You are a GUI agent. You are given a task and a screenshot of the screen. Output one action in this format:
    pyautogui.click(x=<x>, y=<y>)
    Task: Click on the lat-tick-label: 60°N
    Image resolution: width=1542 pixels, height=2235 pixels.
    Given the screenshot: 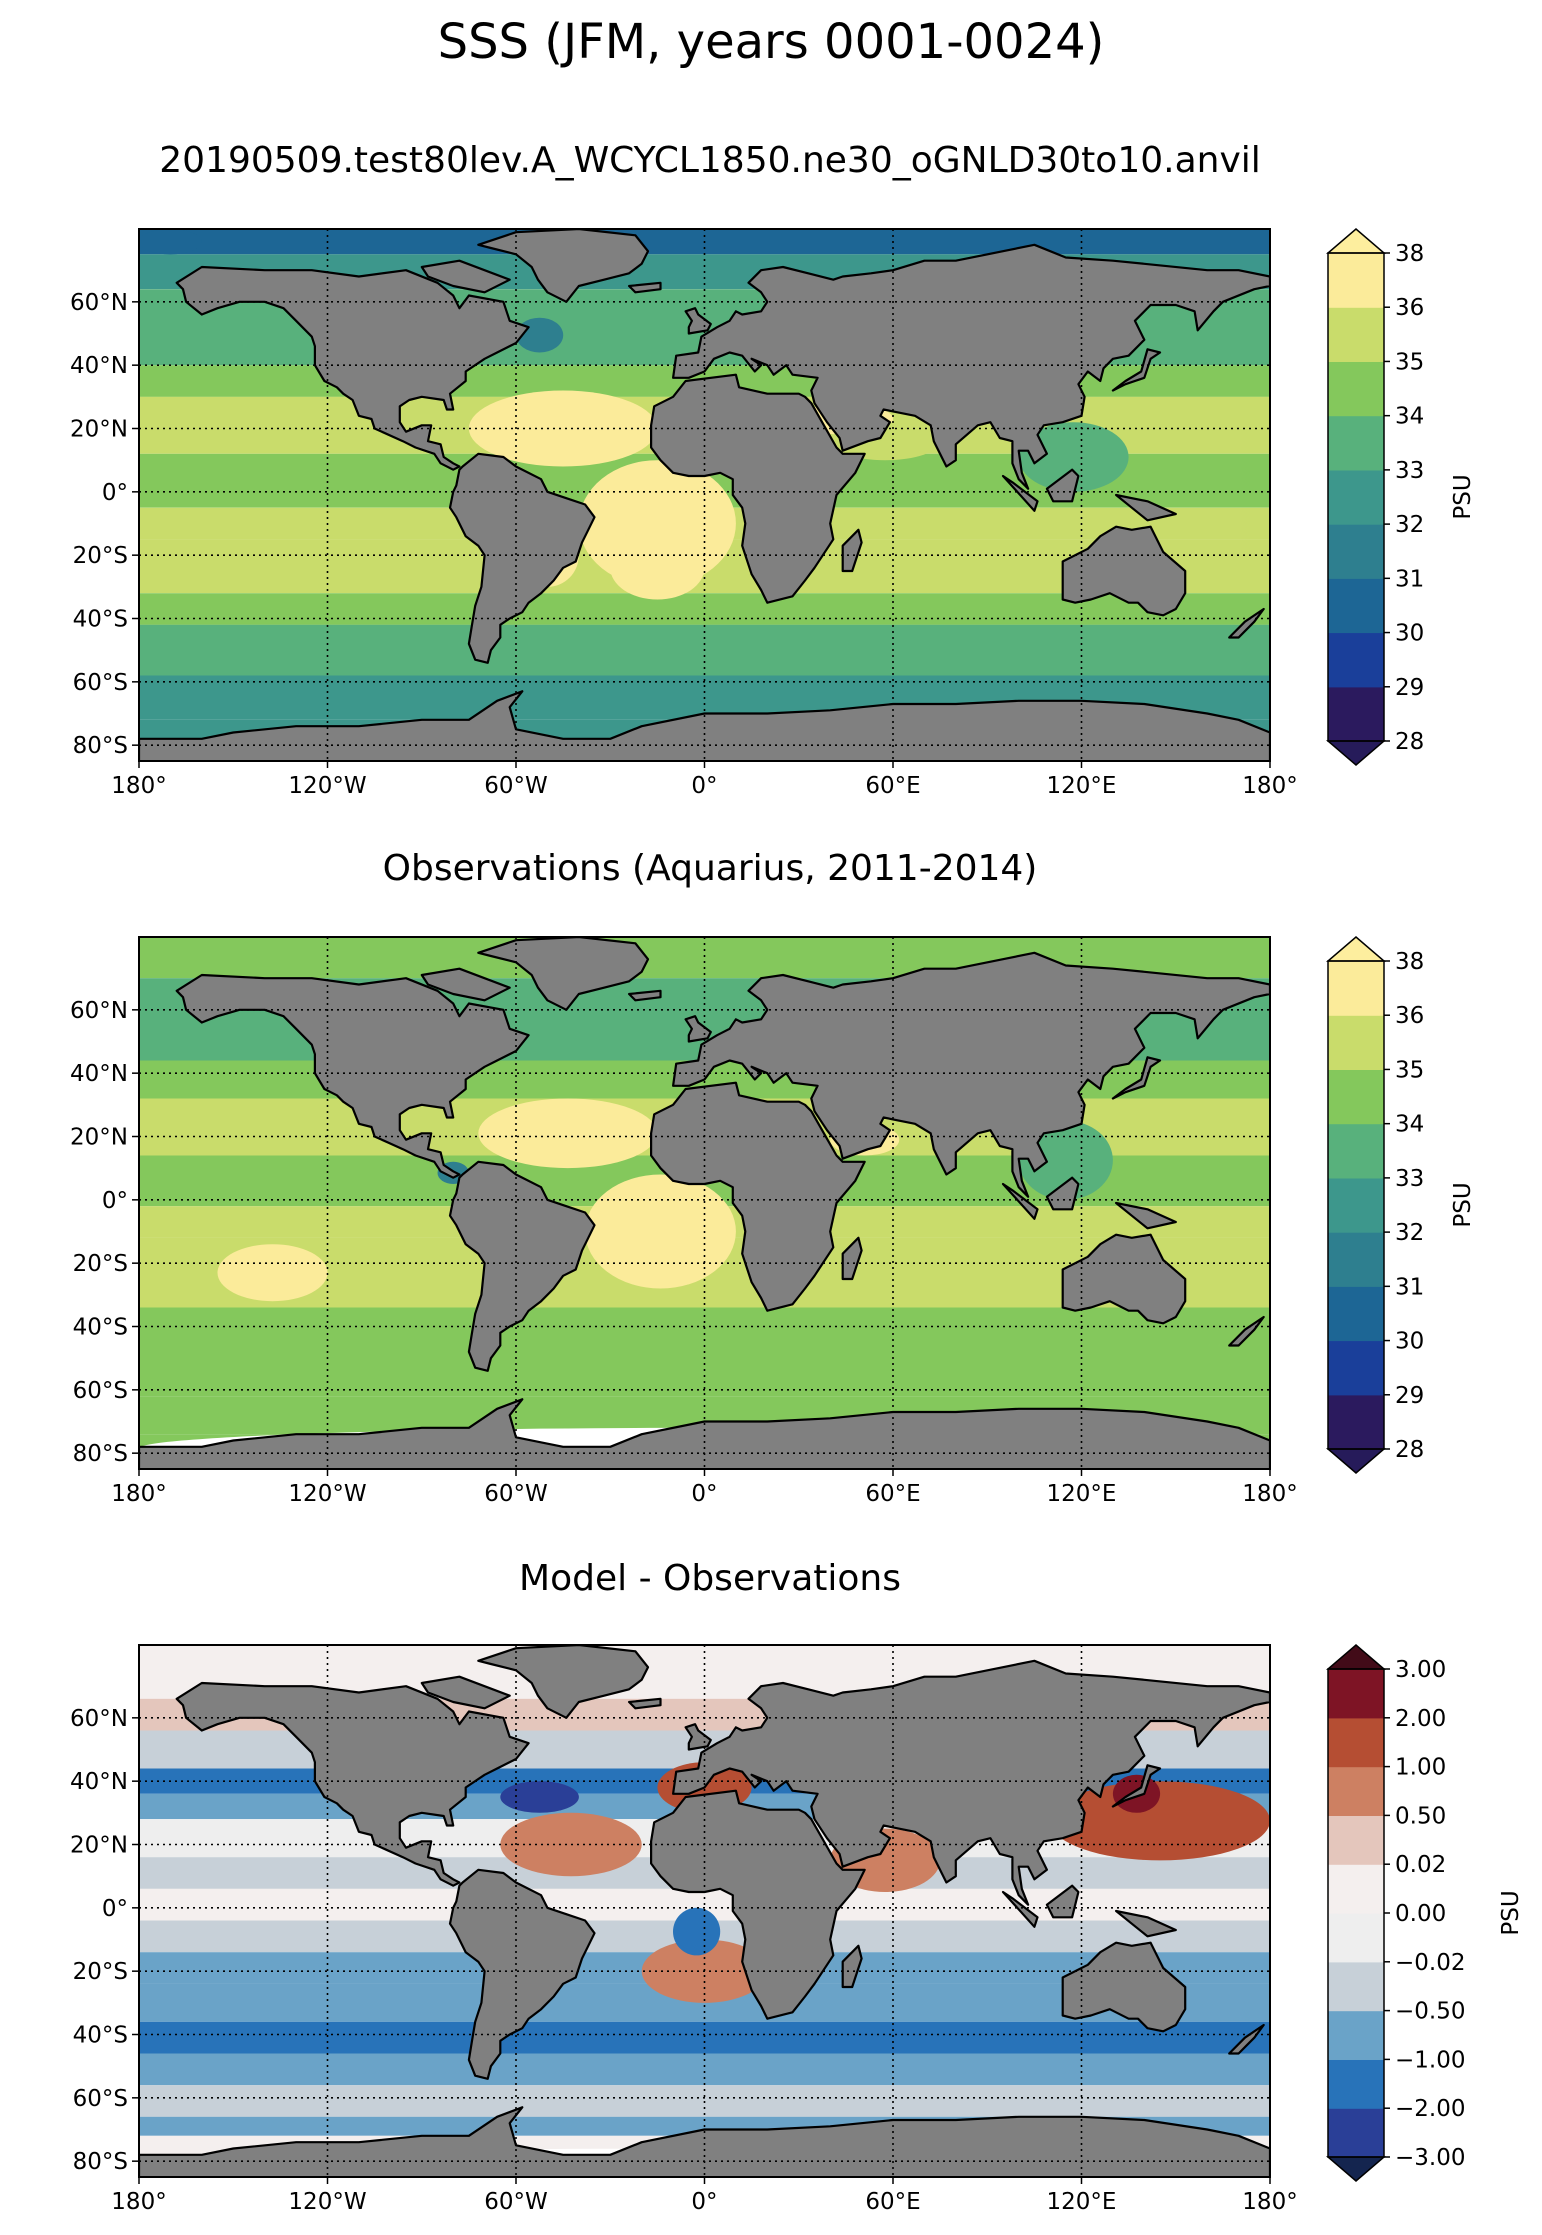 What is the action you would take?
    pyautogui.click(x=99, y=1011)
    